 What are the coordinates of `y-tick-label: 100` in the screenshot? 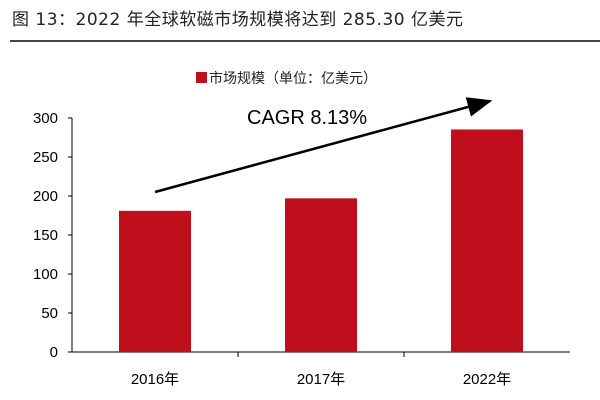 It's located at (45, 274).